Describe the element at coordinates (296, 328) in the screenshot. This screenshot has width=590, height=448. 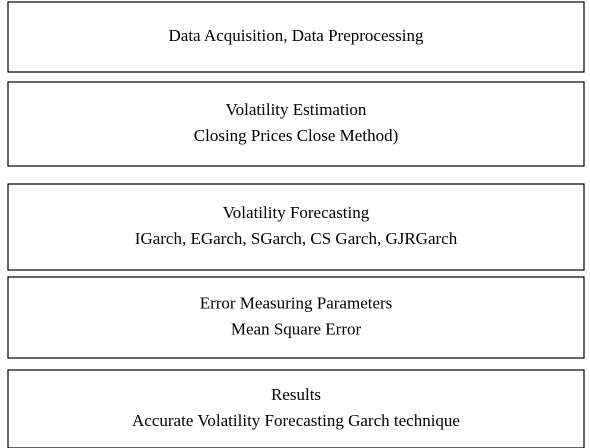
I see `box-label: Mean Square Error` at that location.